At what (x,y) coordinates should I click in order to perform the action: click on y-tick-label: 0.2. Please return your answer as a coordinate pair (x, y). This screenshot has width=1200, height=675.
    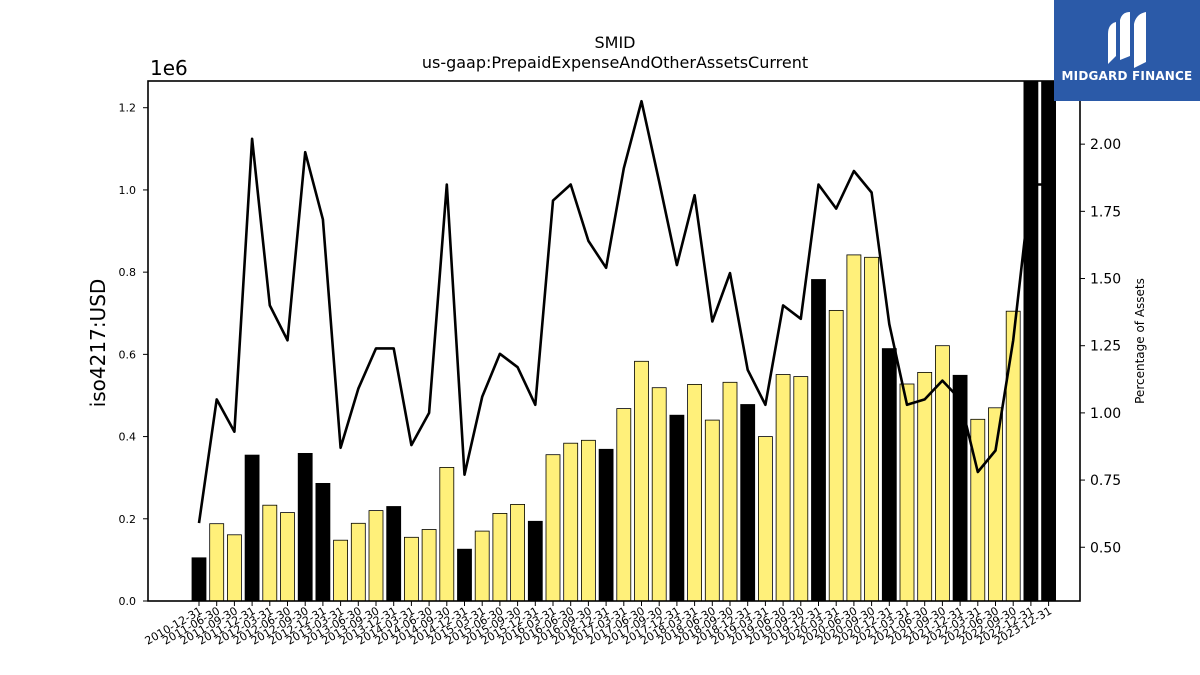
    Looking at the image, I should click on (128, 519).